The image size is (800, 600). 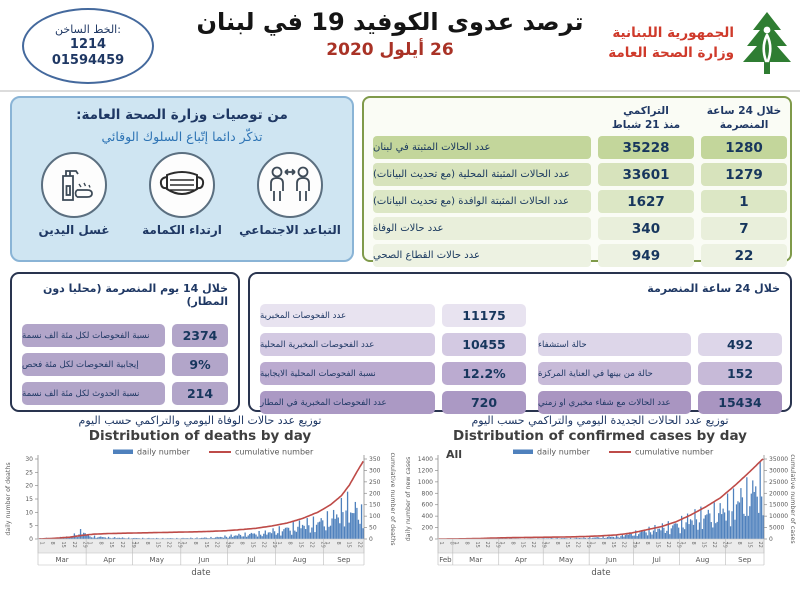 I want to click on face-mask-icon, so click(x=182, y=185).